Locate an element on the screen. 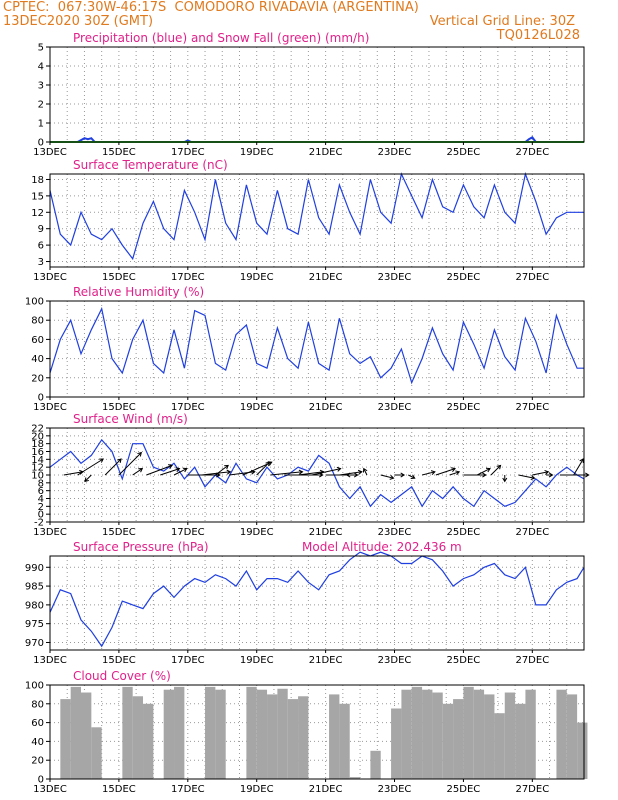  y-tick-label: 9 is located at coordinates (41, 229).